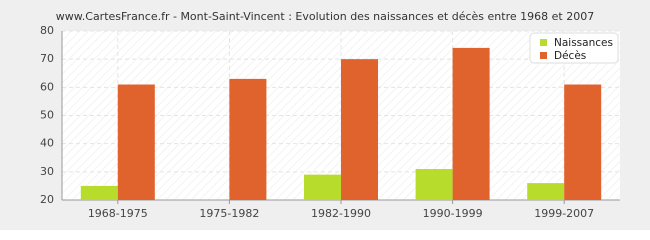 The image size is (650, 240). What do you see at coordinates (341, 213) in the screenshot?
I see `x-tick-label: 1982-1990` at bounding box center [341, 213].